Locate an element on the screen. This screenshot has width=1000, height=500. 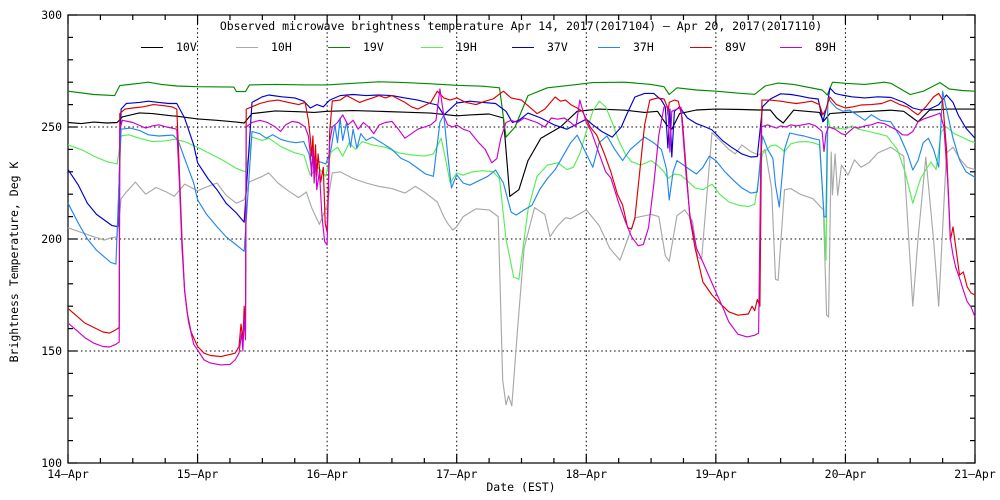
x-tick-label: 15–Apr is located at coordinates (198, 474).